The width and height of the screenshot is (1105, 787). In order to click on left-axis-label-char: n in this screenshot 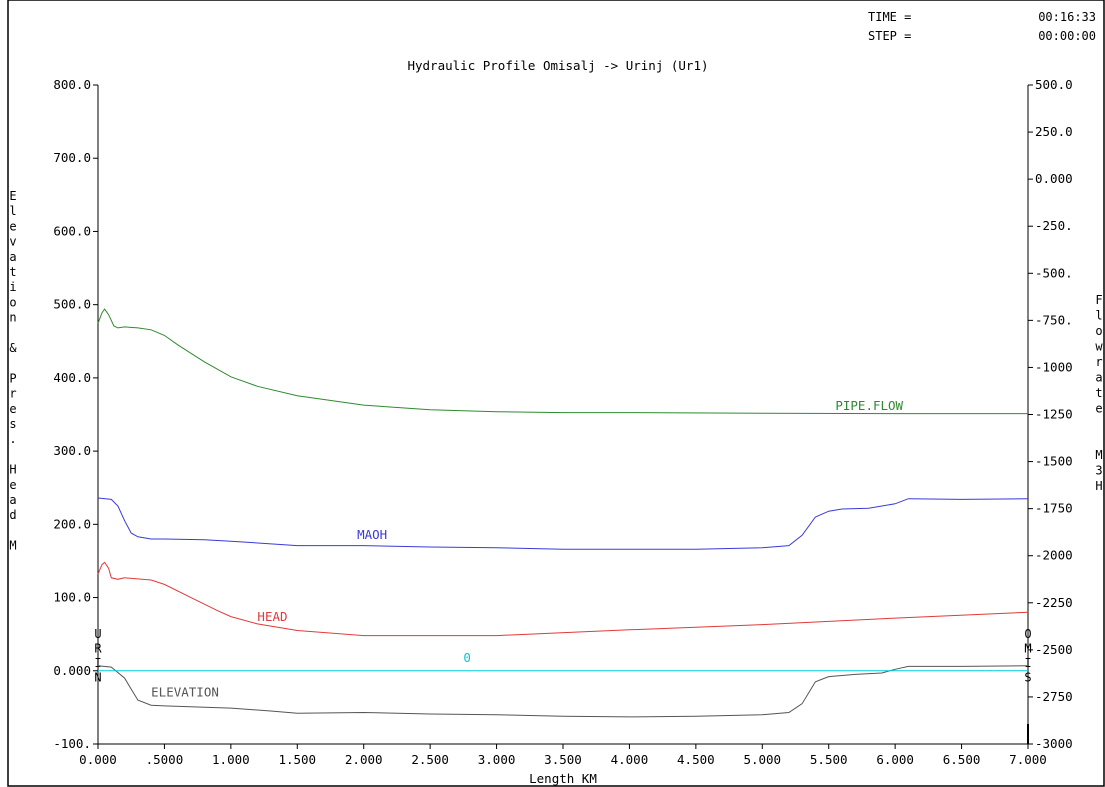, I will do `click(12, 318)`.